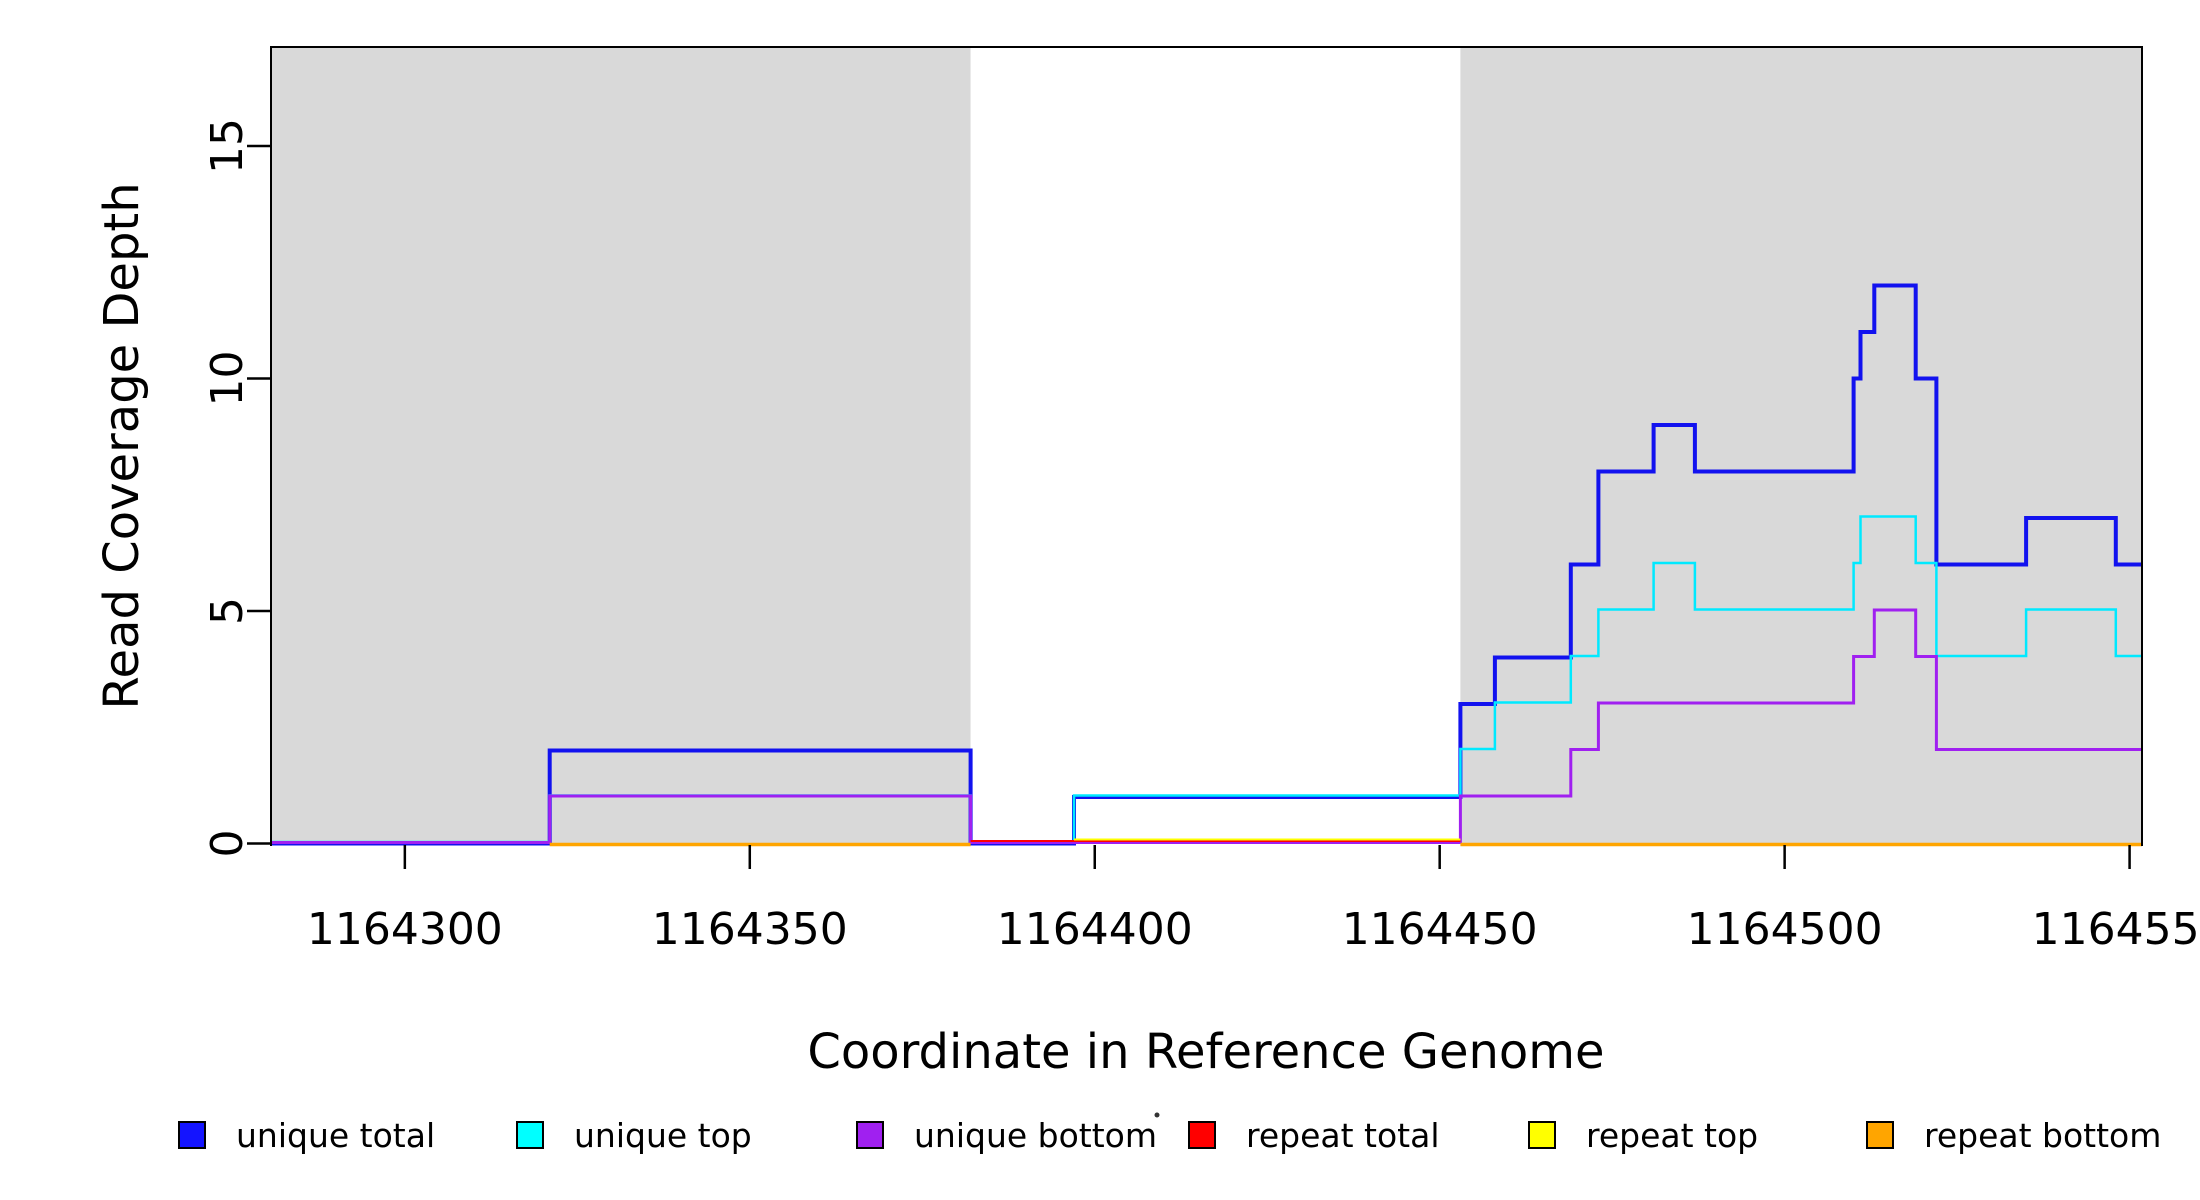 The width and height of the screenshot is (2200, 1200). What do you see at coordinates (1205, 1052) in the screenshot?
I see `x-axis-title: Coordinate in Reference Genome` at bounding box center [1205, 1052].